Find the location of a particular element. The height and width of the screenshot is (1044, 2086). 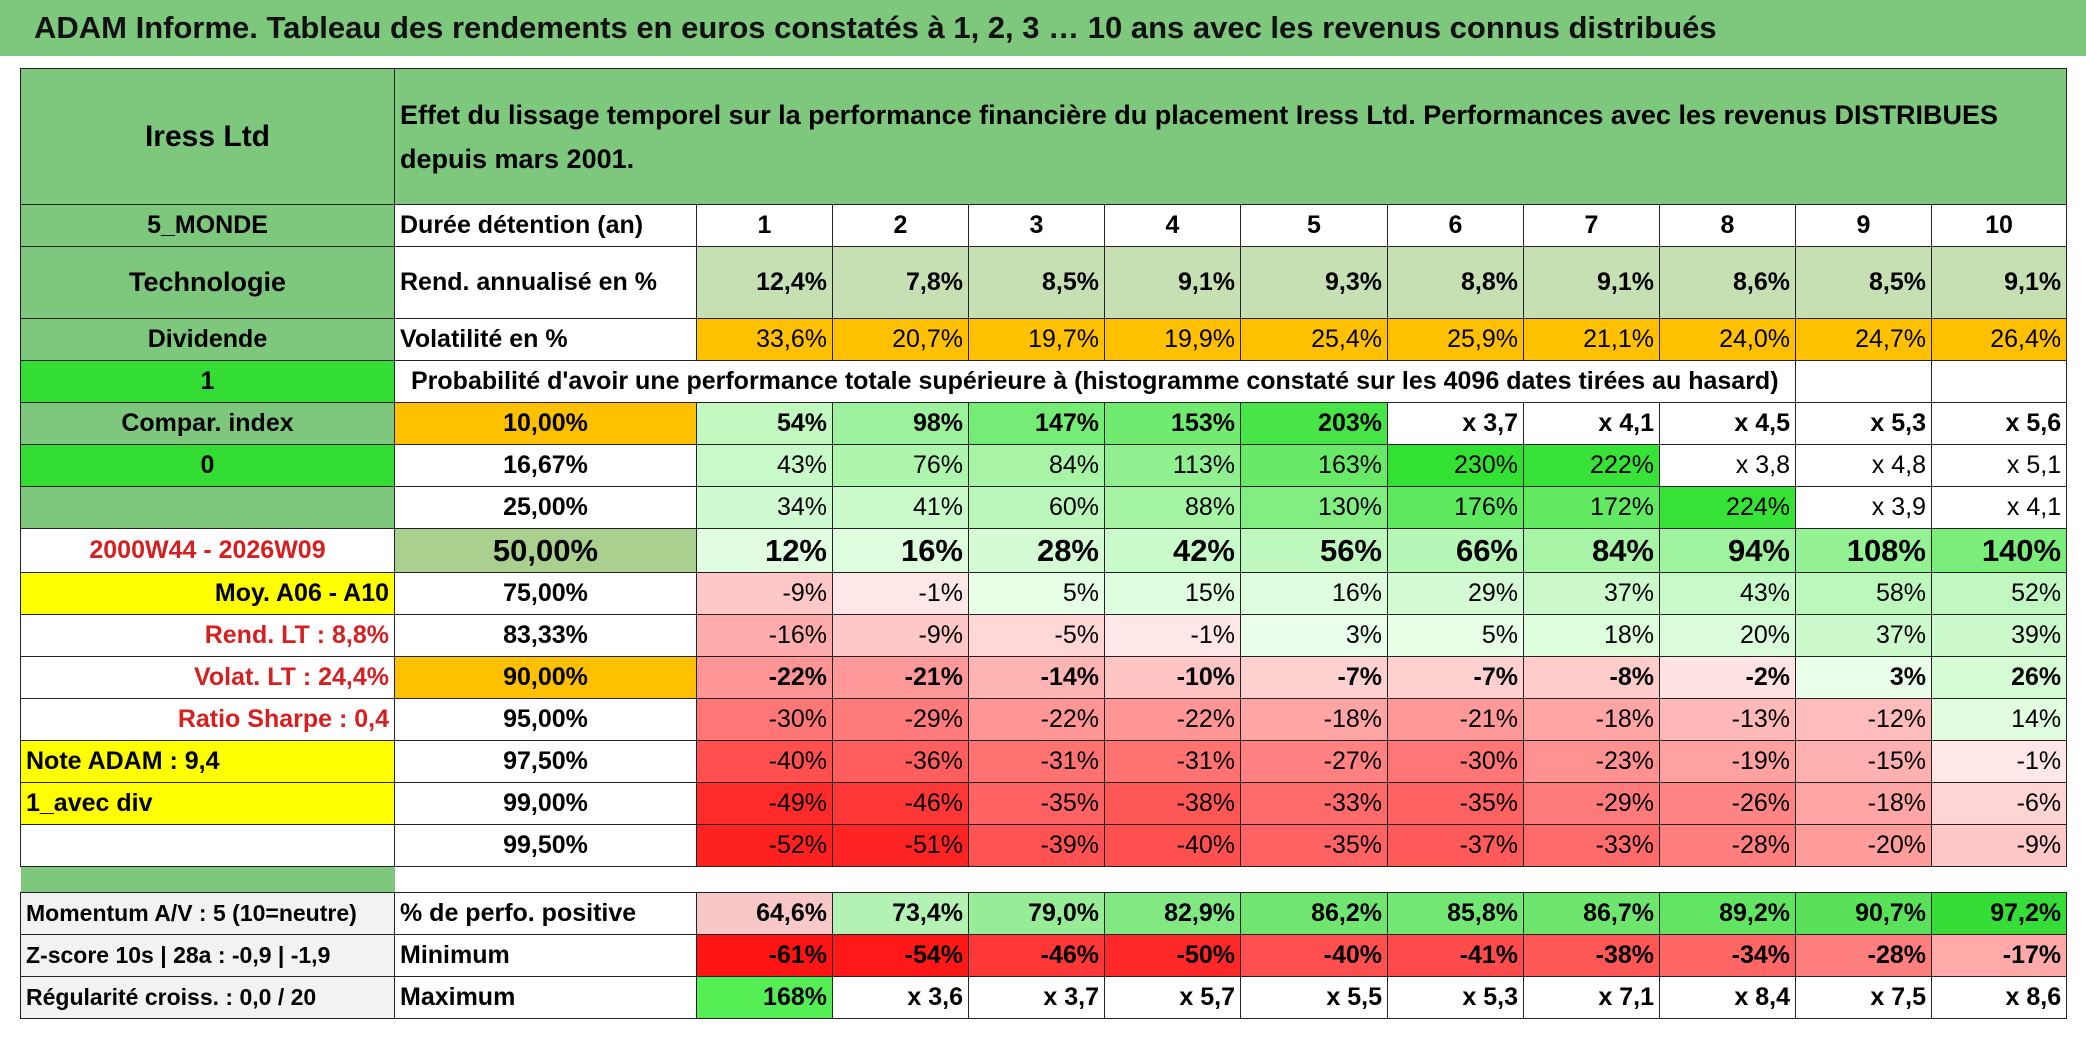

quantile-value: -36% is located at coordinates (900, 761).